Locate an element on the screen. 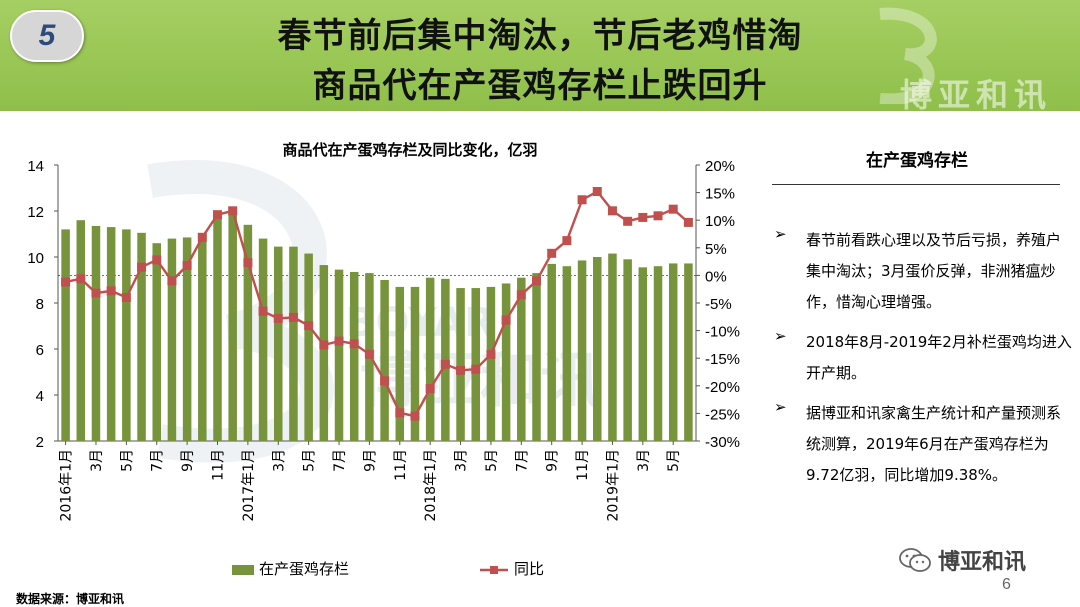  wechat-account-name: 博亚和讯 is located at coordinates (982, 562).